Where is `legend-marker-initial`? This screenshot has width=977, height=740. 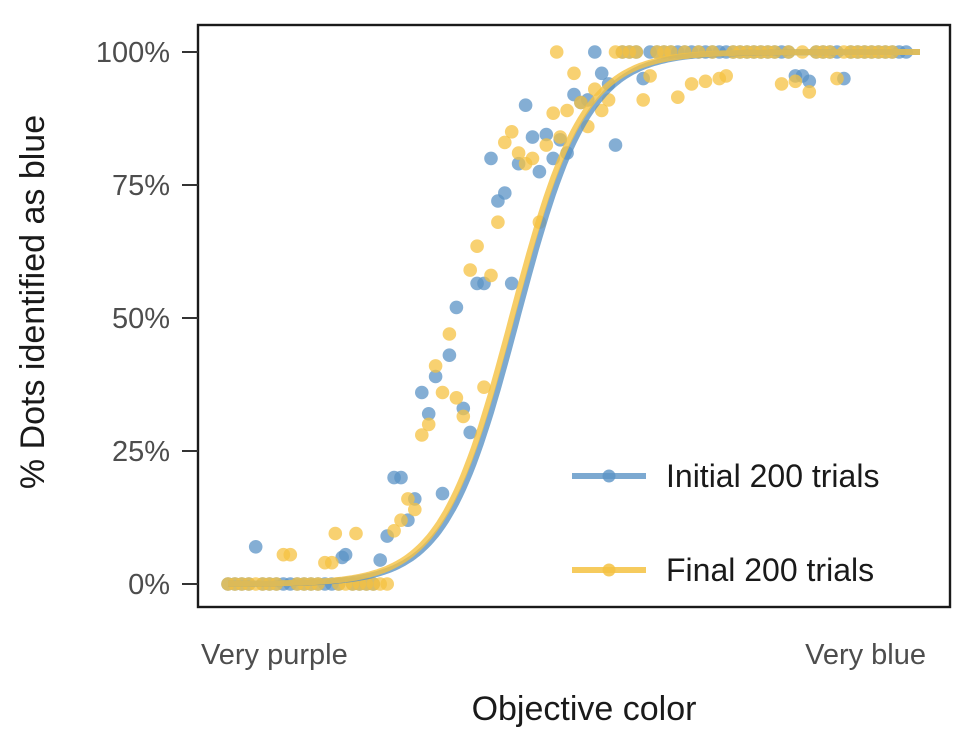
legend-marker-initial is located at coordinates (609, 476).